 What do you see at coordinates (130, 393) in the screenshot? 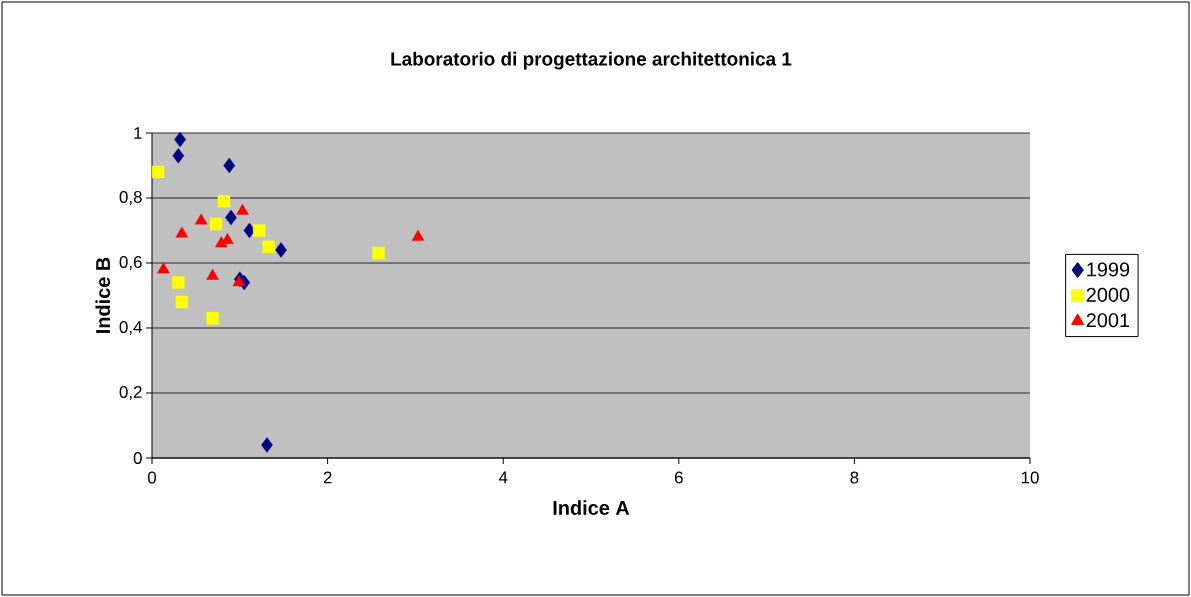
I see `y-tick-label: 0,2` at bounding box center [130, 393].